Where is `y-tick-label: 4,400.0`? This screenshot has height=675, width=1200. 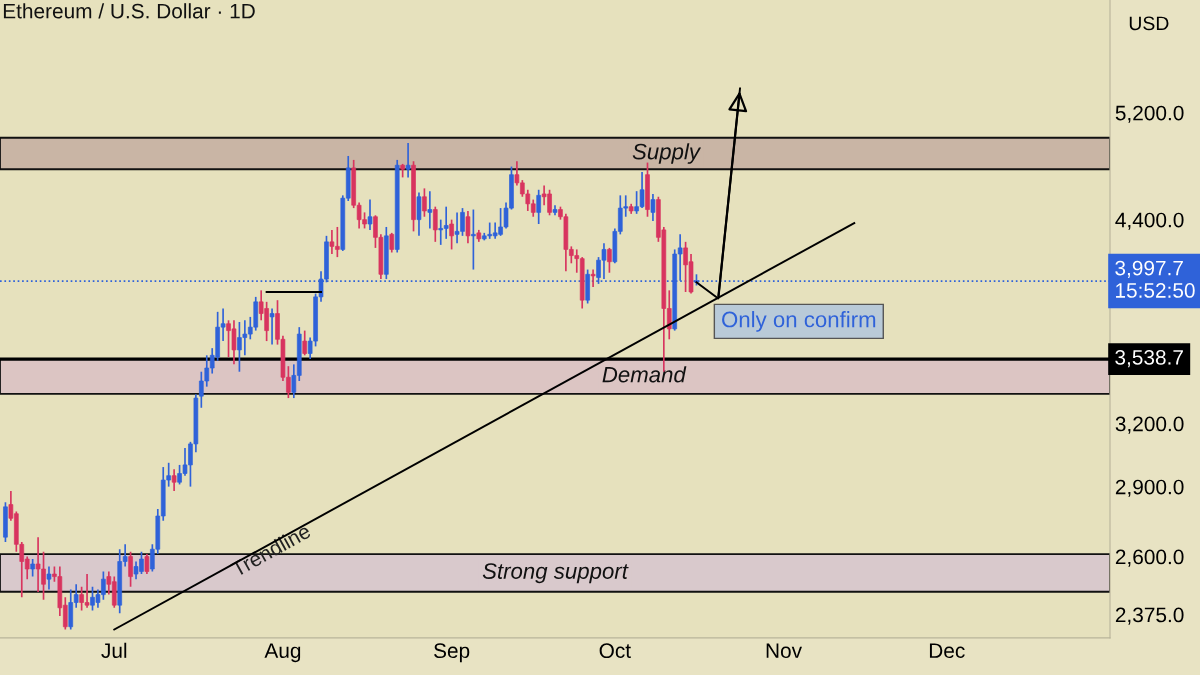 y-tick-label: 4,400.0 is located at coordinates (1149, 221).